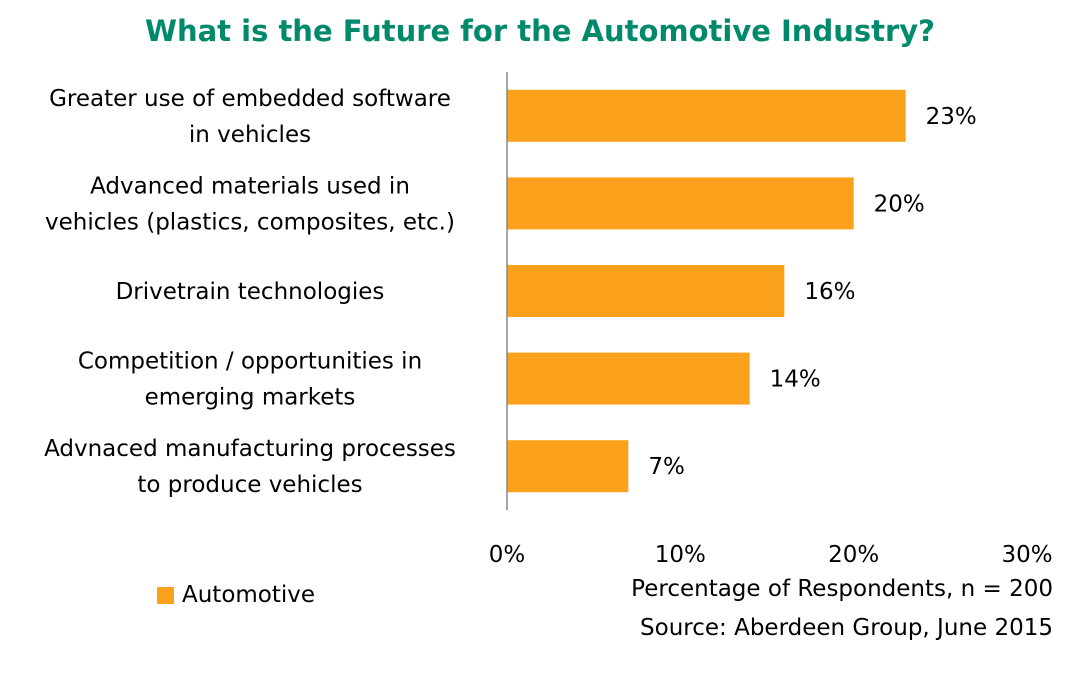 The width and height of the screenshot is (1080, 673). Describe the element at coordinates (250, 398) in the screenshot. I see `category-label: emerging markets` at that location.